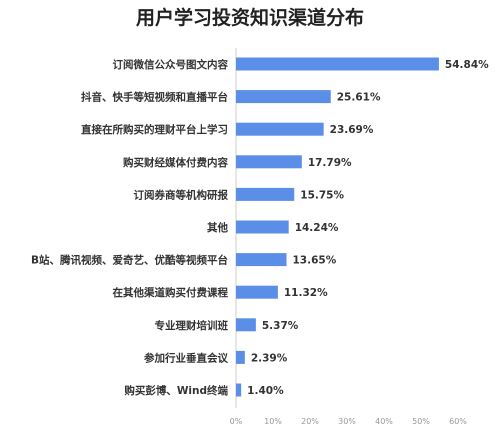 The height and width of the screenshot is (433, 500). I want to click on category-label: 直接在所购买的理财平台上学习, so click(154, 129).